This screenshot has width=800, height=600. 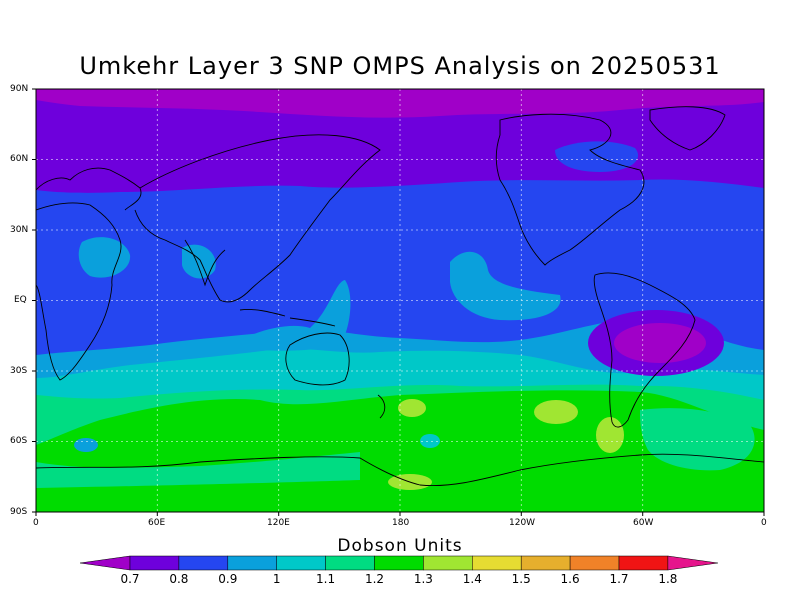 What do you see at coordinates (764, 523) in the screenshot?
I see `lon-label-0-east: 0` at bounding box center [764, 523].